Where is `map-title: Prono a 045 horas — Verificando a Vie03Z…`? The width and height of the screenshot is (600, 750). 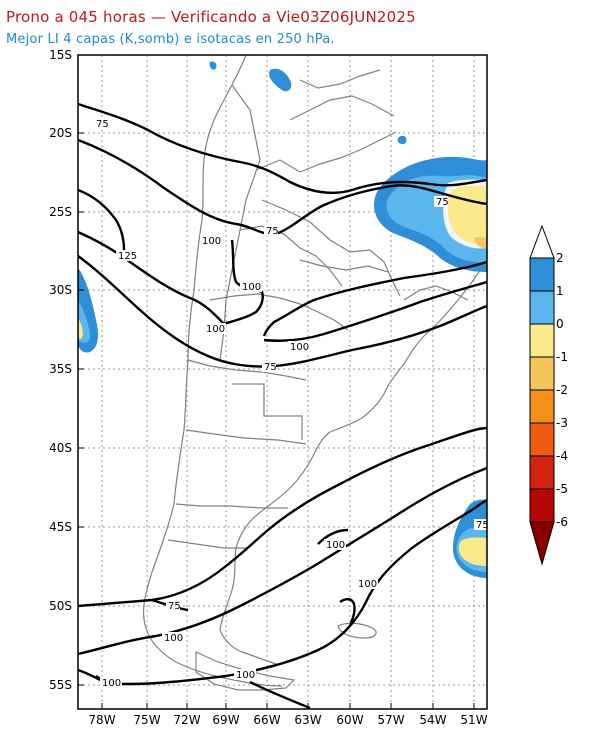 map-title: Prono a 045 horas — Verificando a Vie03Z… is located at coordinates (211, 17).